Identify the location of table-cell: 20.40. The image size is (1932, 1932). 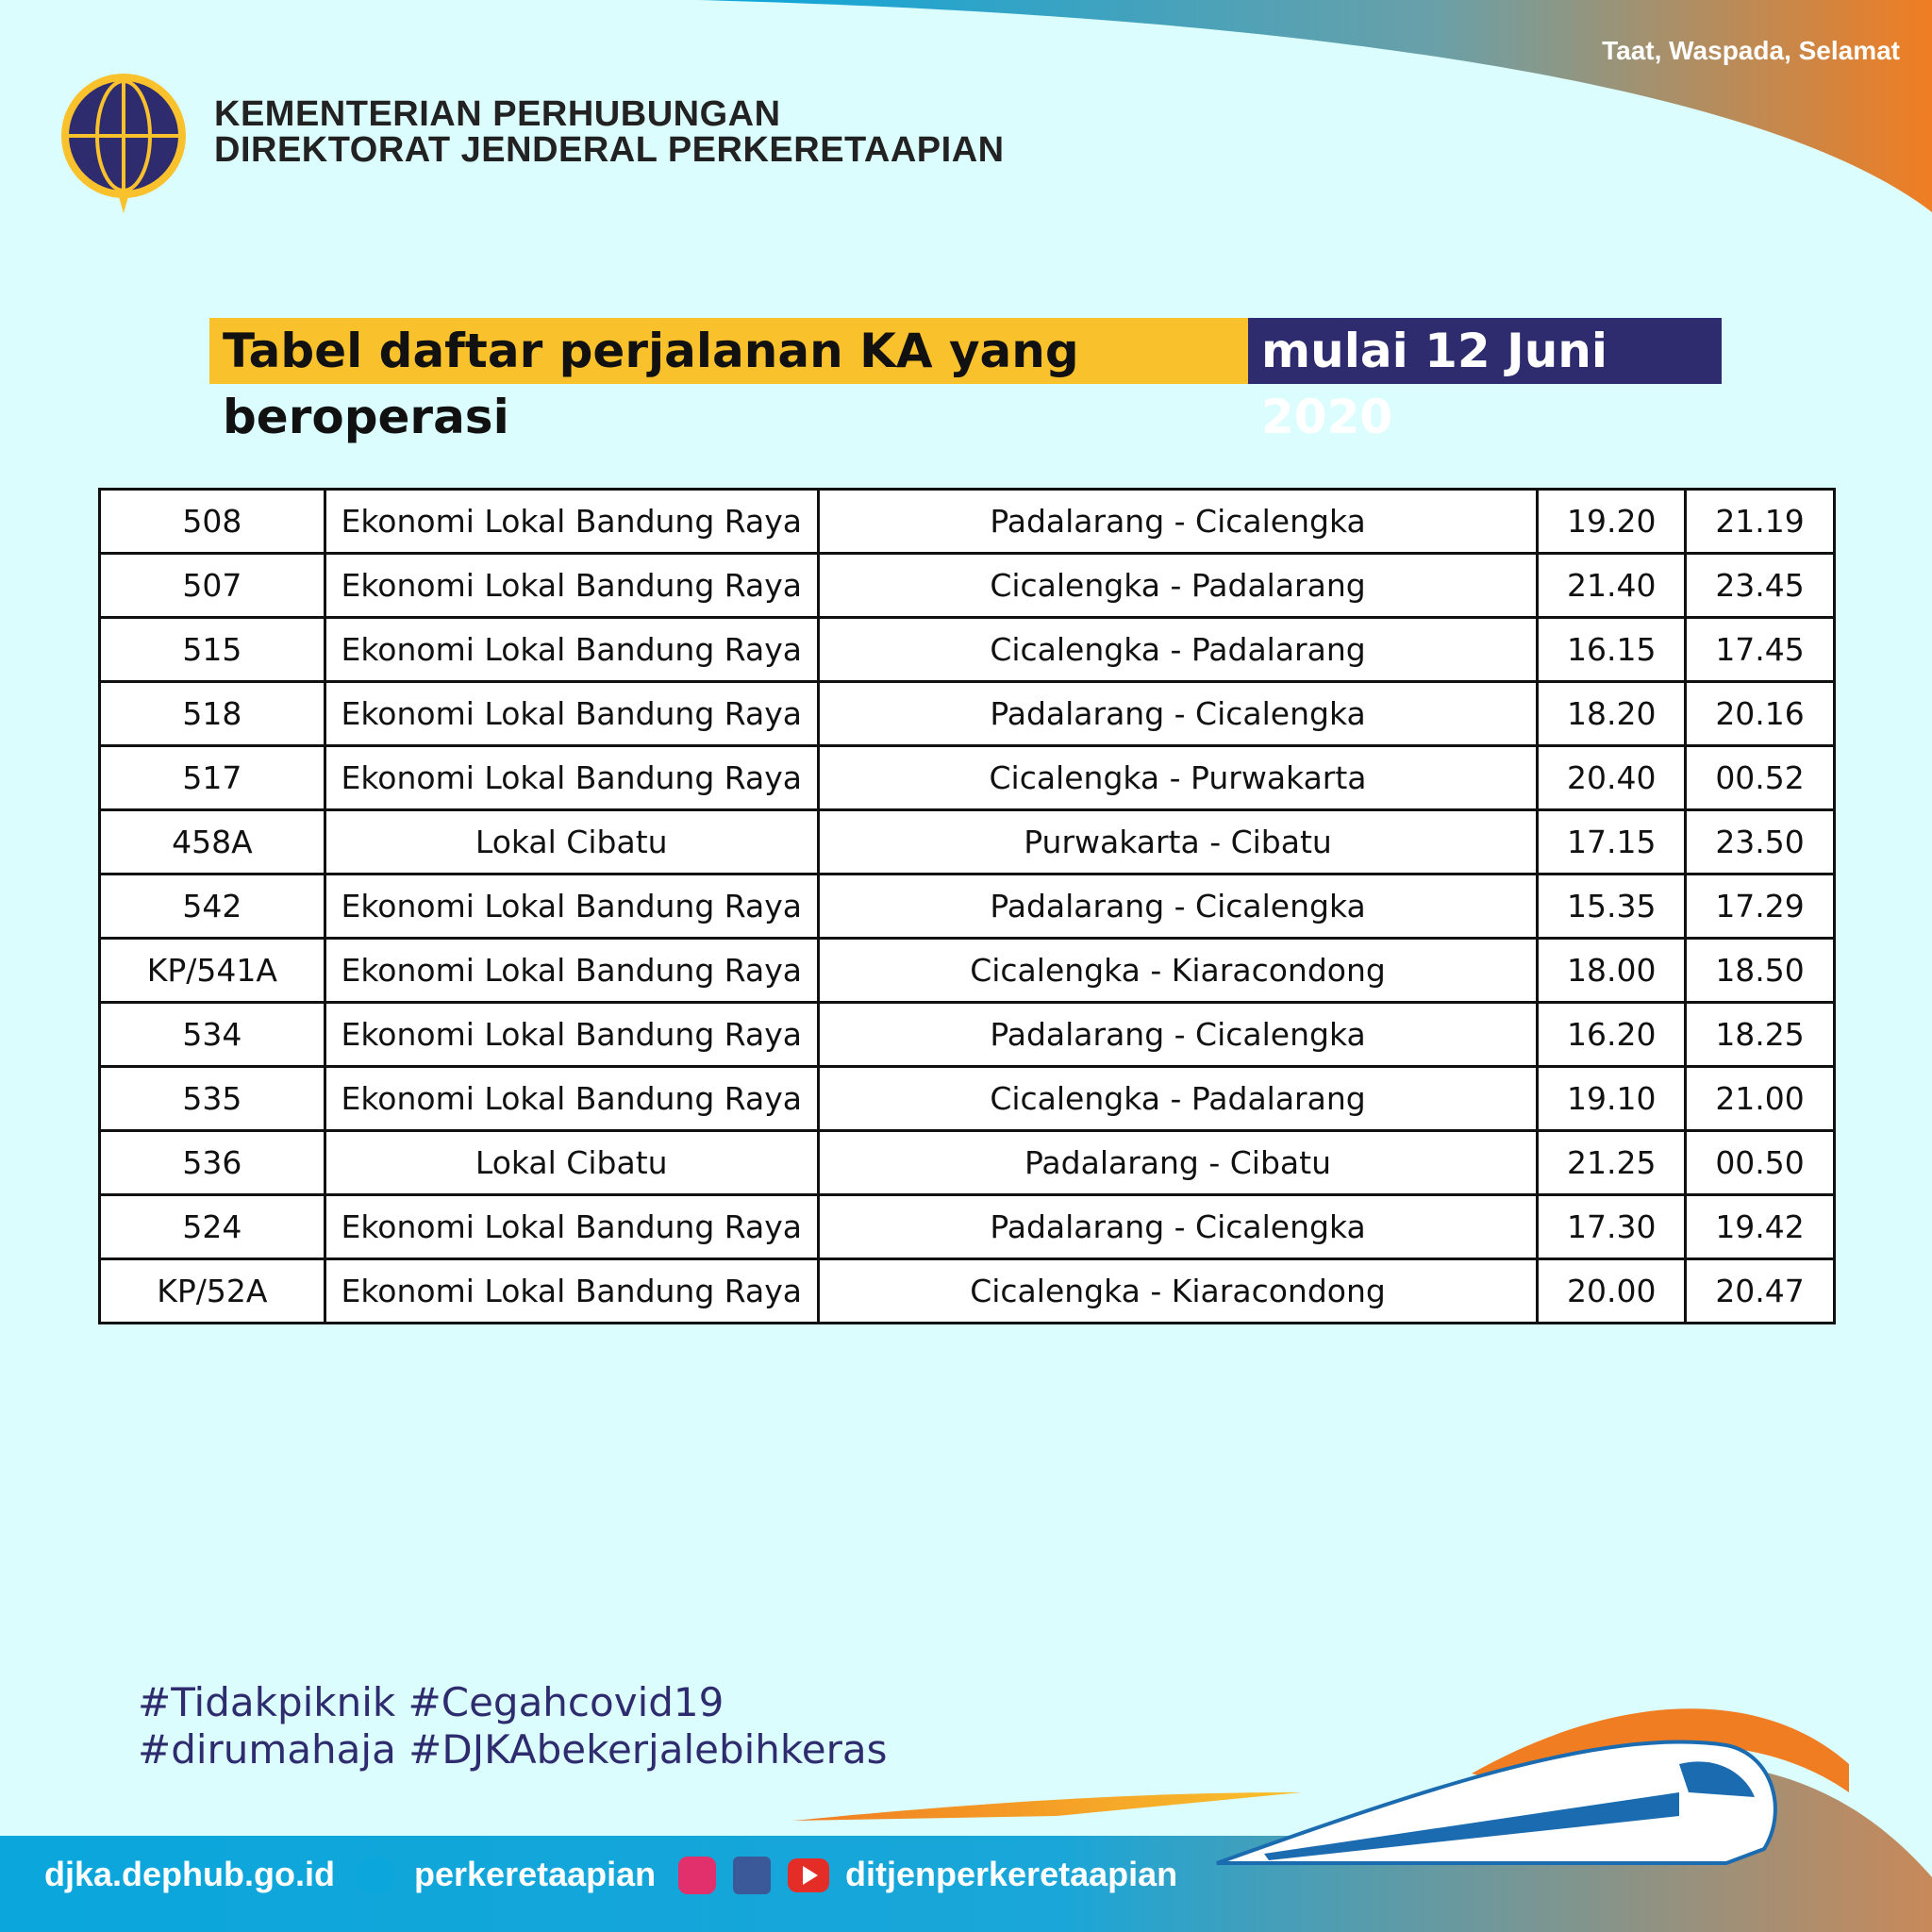
(1612, 778).